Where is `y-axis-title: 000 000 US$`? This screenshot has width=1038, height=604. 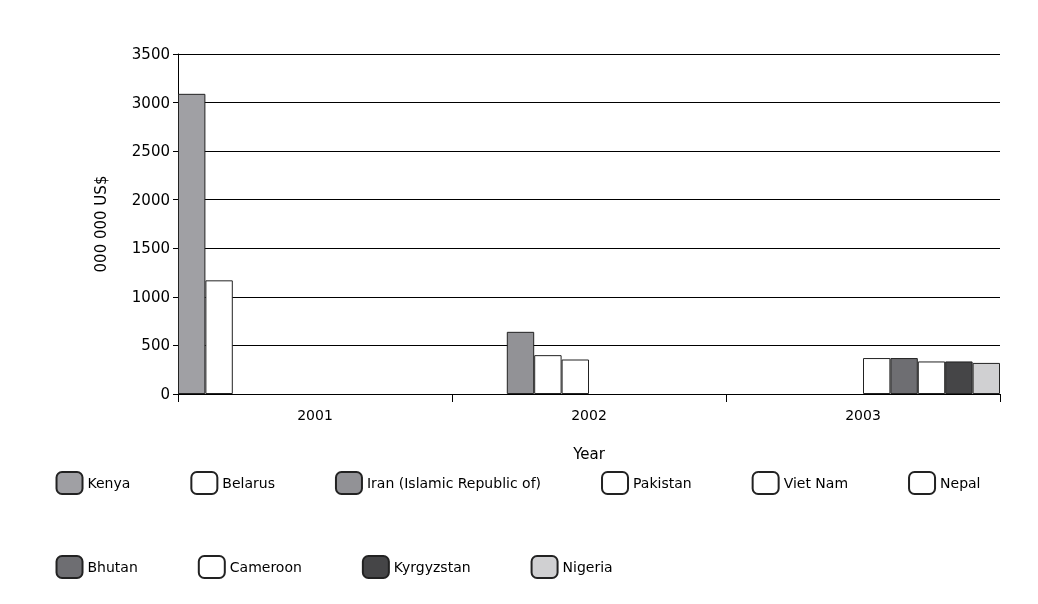
y-axis-title: 000 000 US$ is located at coordinates (100, 224).